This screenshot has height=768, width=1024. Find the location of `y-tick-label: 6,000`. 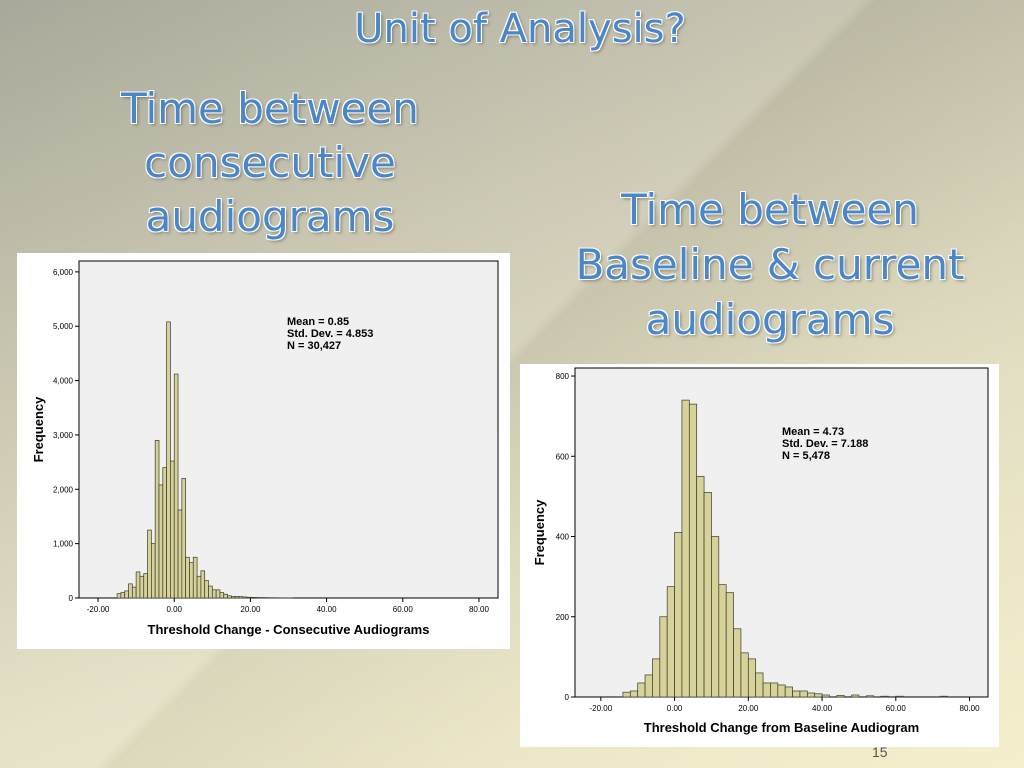

y-tick-label: 6,000 is located at coordinates (63, 272).